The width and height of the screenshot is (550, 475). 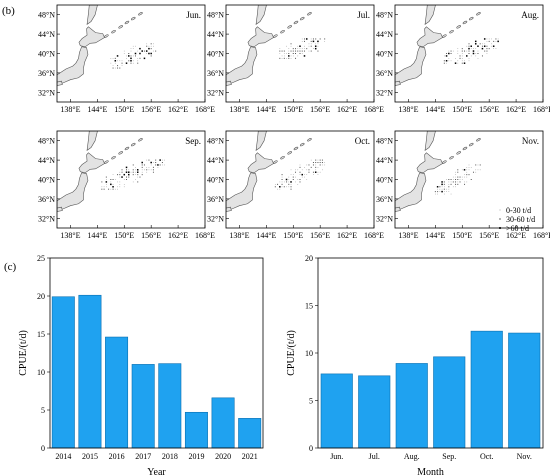 What do you see at coordinates (524, 390) in the screenshot?
I see `bar` at bounding box center [524, 390].